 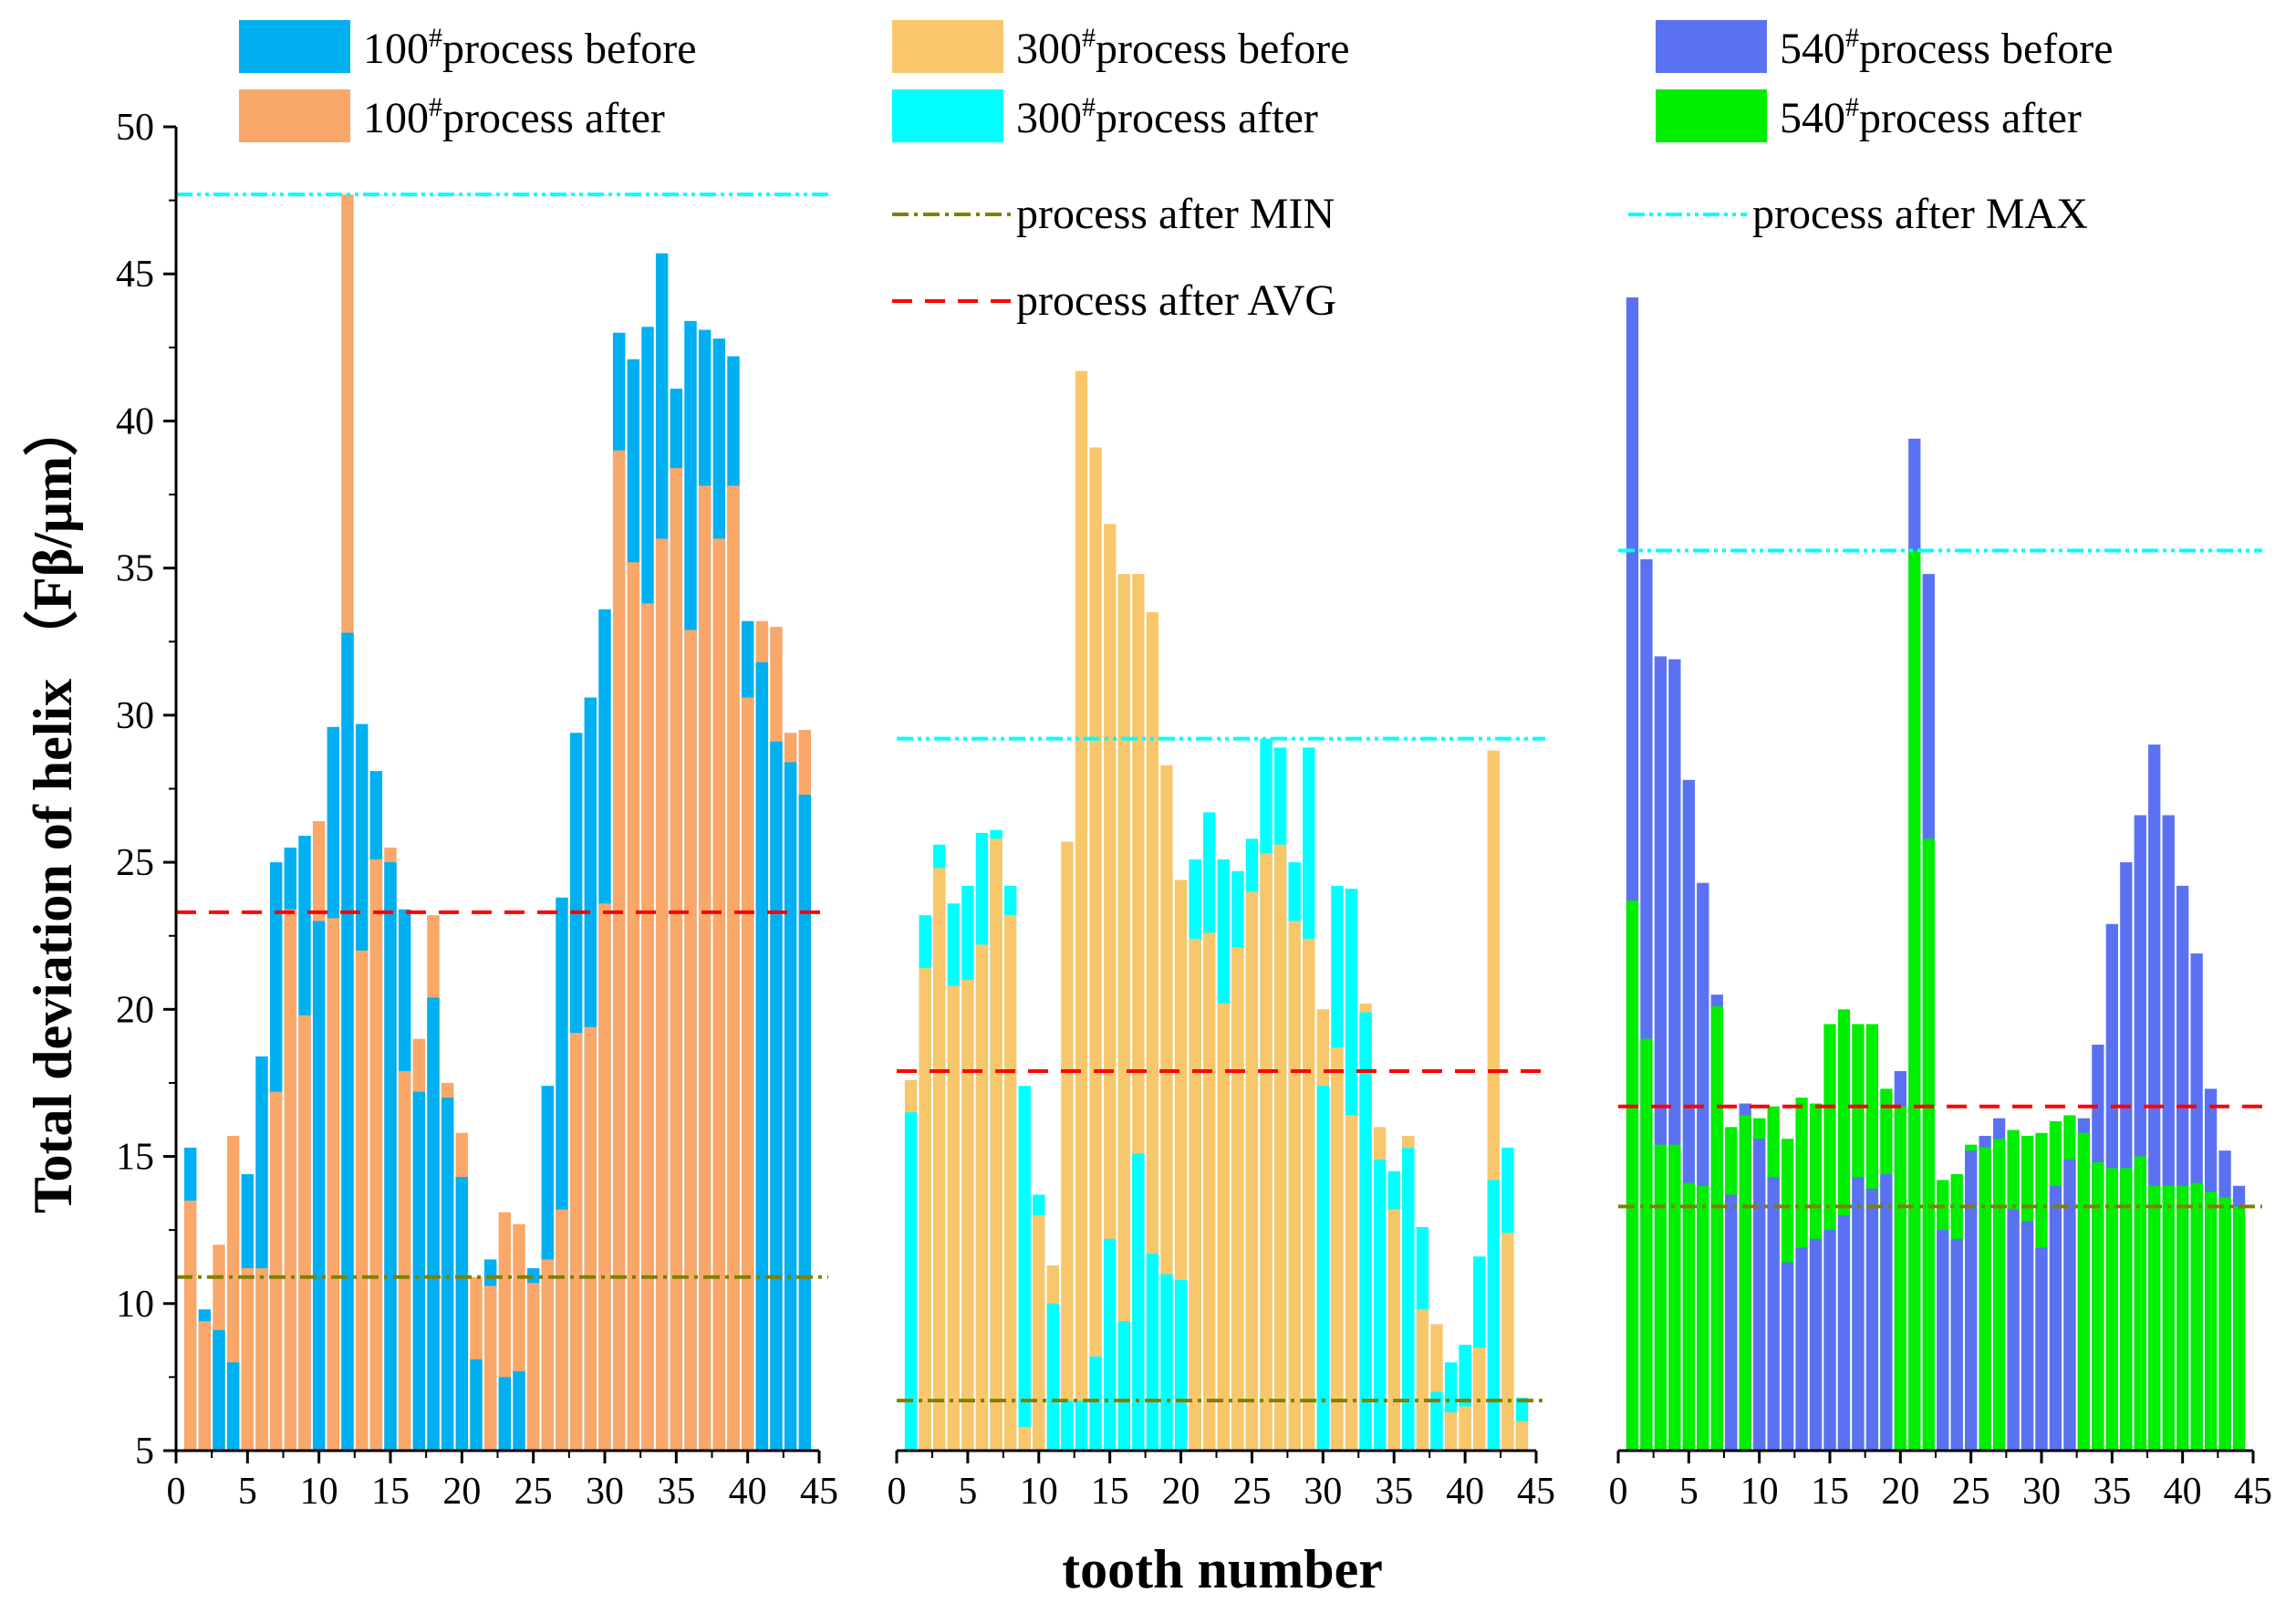 I want to click on y-tick-label: 5, so click(x=144, y=1452).